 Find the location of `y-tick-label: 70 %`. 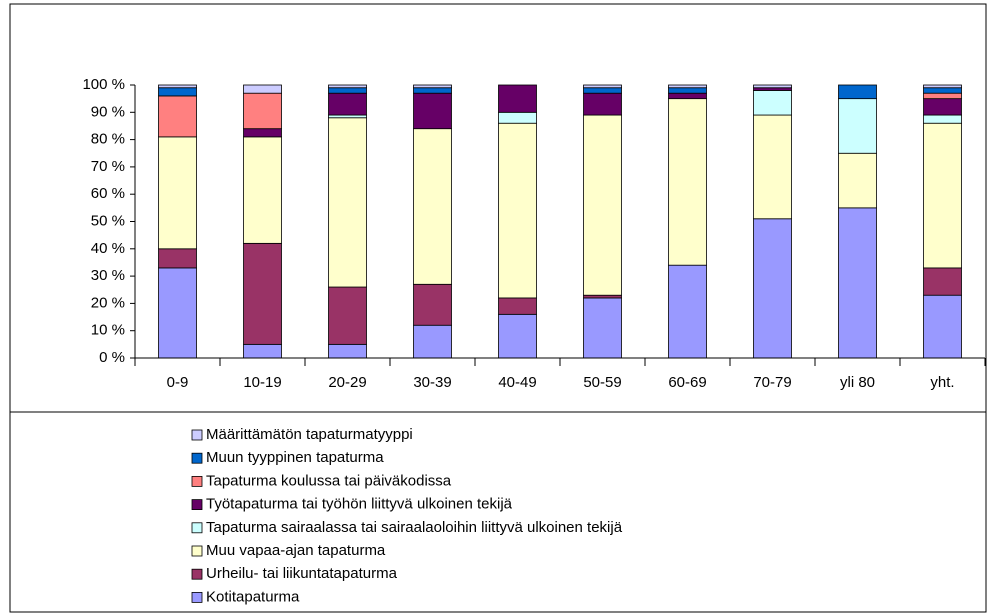

y-tick-label: 70 % is located at coordinates (108, 166).